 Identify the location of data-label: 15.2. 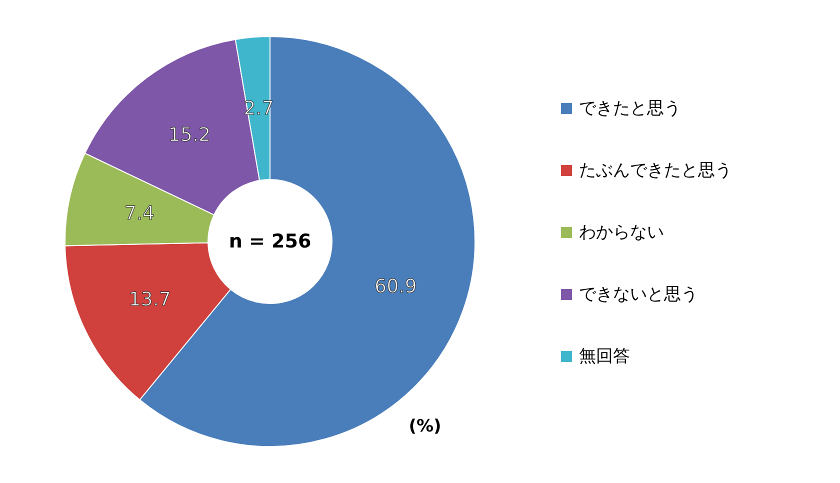
(189, 135).